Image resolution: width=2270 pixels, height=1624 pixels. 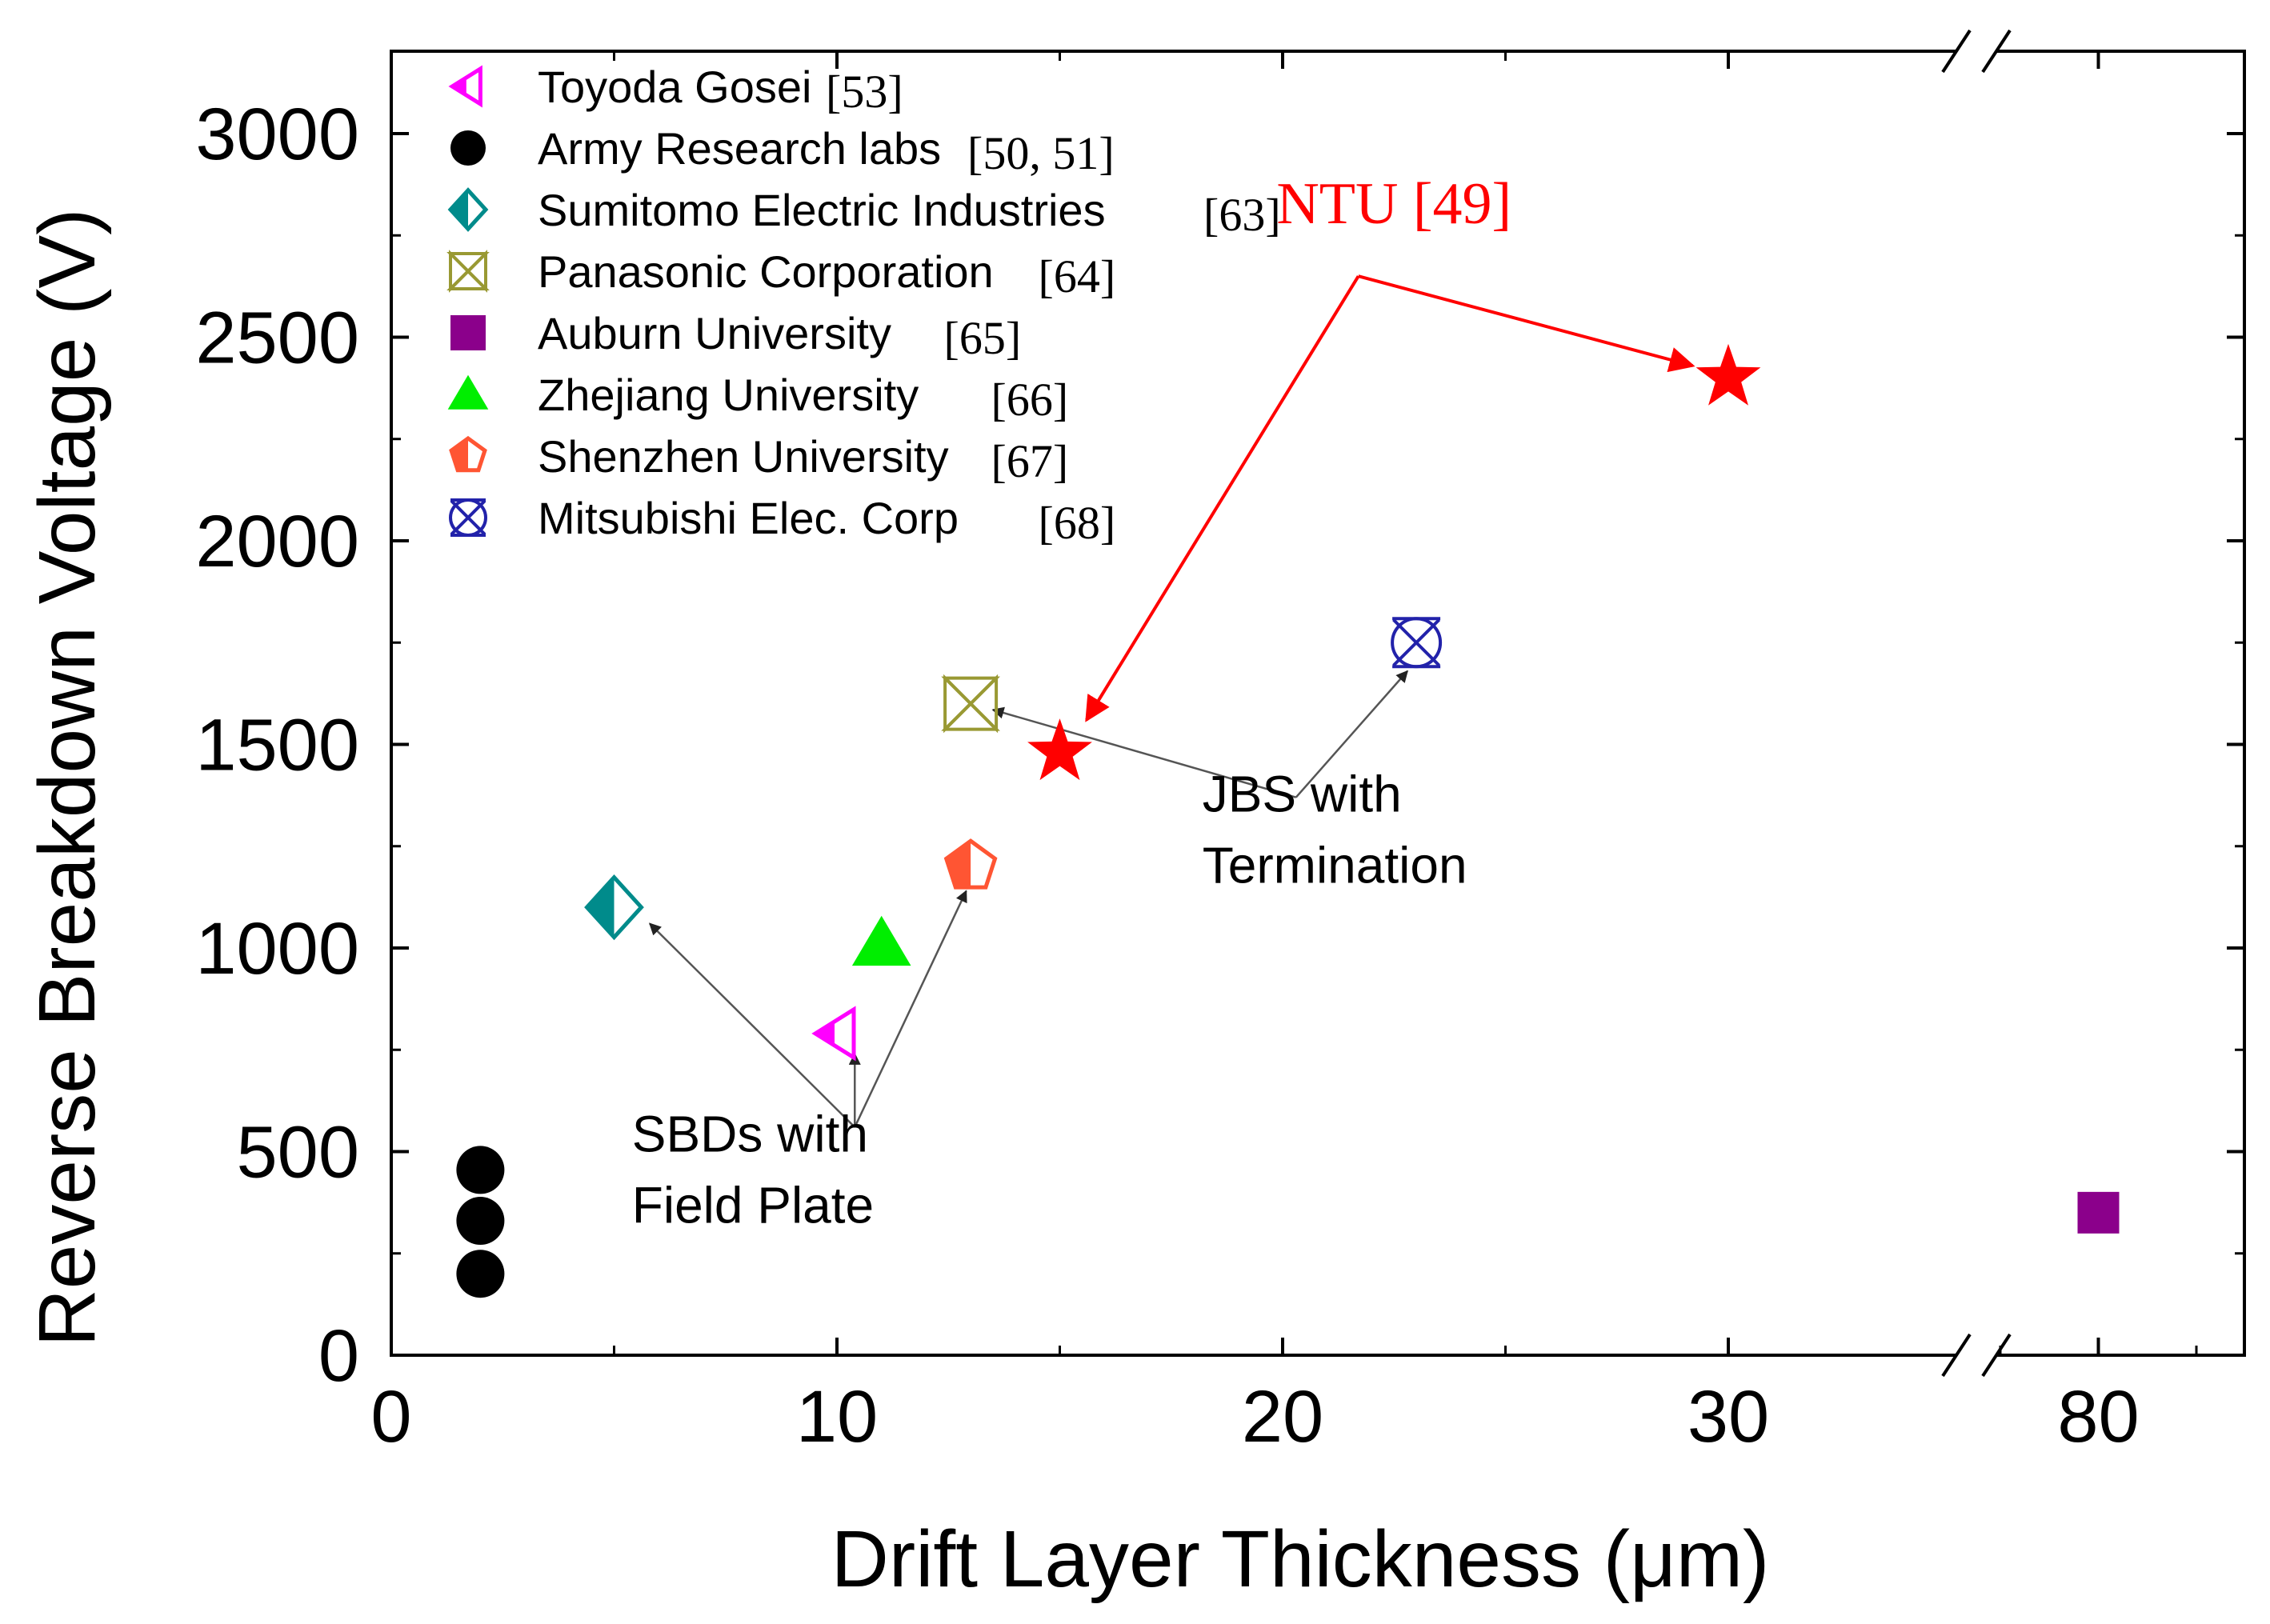 I want to click on data-point-half-diamond, so click(x=614, y=907).